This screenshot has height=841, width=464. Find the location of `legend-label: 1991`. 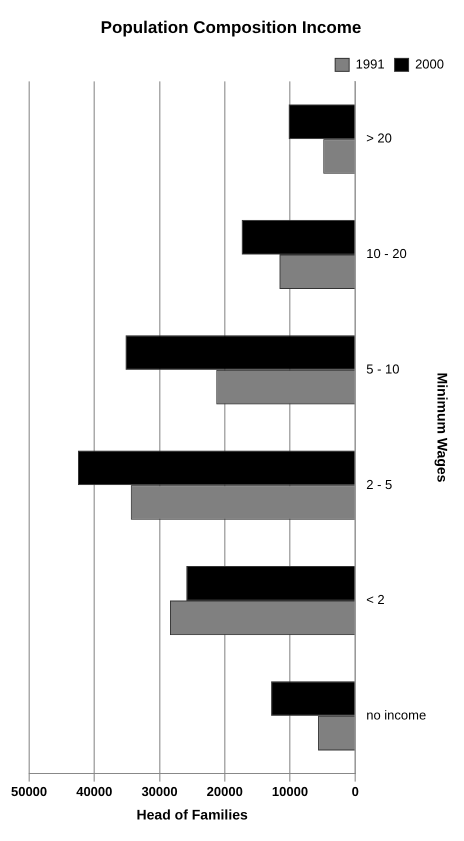

legend-label: 1991 is located at coordinates (370, 64).